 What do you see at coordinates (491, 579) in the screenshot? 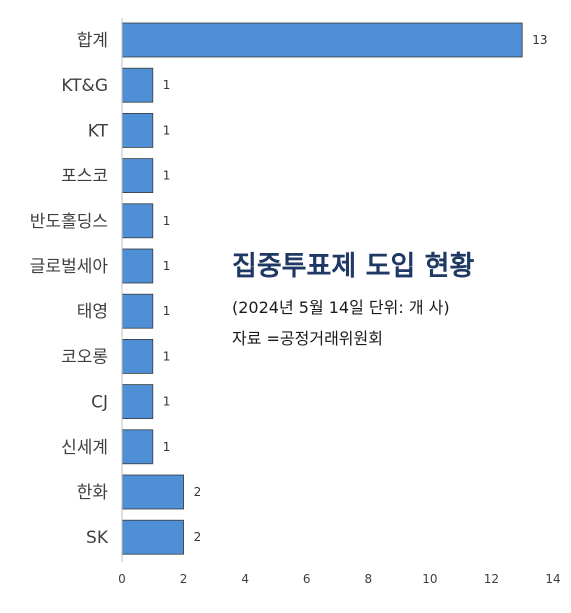
I see `x-tick-label: 12` at bounding box center [491, 579].